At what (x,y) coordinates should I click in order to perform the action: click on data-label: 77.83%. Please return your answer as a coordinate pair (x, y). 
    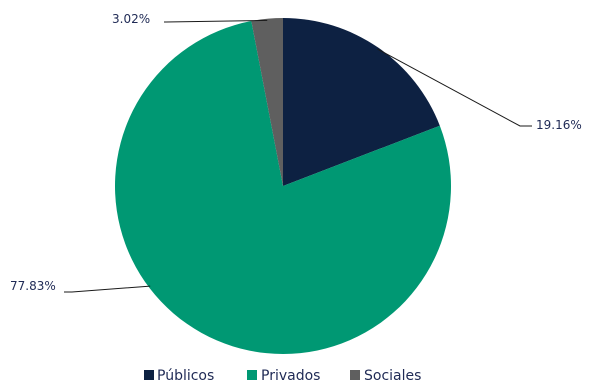
    Looking at the image, I should click on (33, 286).